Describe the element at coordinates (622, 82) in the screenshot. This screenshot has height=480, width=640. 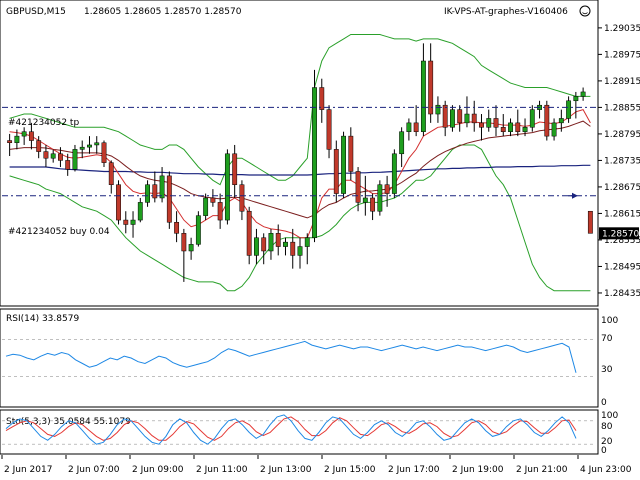
I see `price-tick-label: 1.28915` at that location.